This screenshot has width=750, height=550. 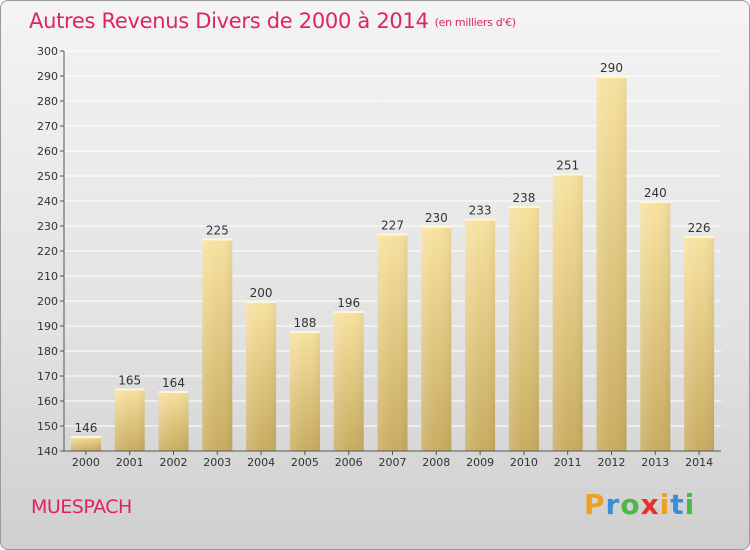 I want to click on bar-value-label: 290, so click(x=611, y=68).